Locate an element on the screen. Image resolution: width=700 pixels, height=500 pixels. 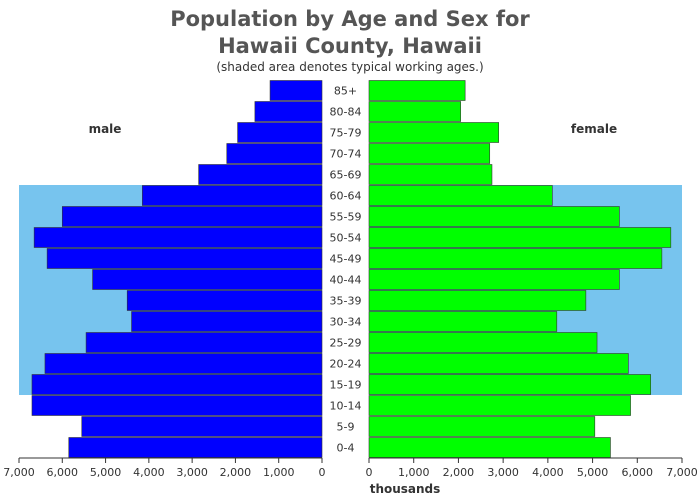
age-label: 0-4 is located at coordinates (346, 448).